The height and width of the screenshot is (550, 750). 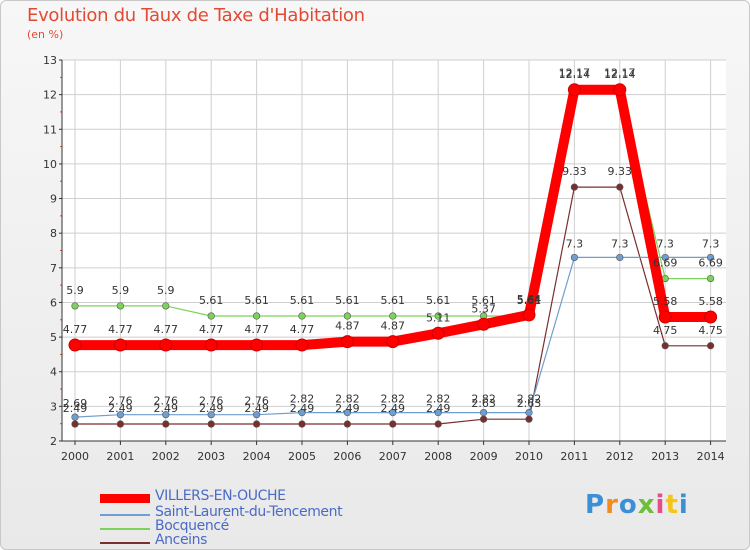 What do you see at coordinates (249, 512) in the screenshot?
I see `legend-label: Saint-Laurent-du-Tencement` at bounding box center [249, 512].